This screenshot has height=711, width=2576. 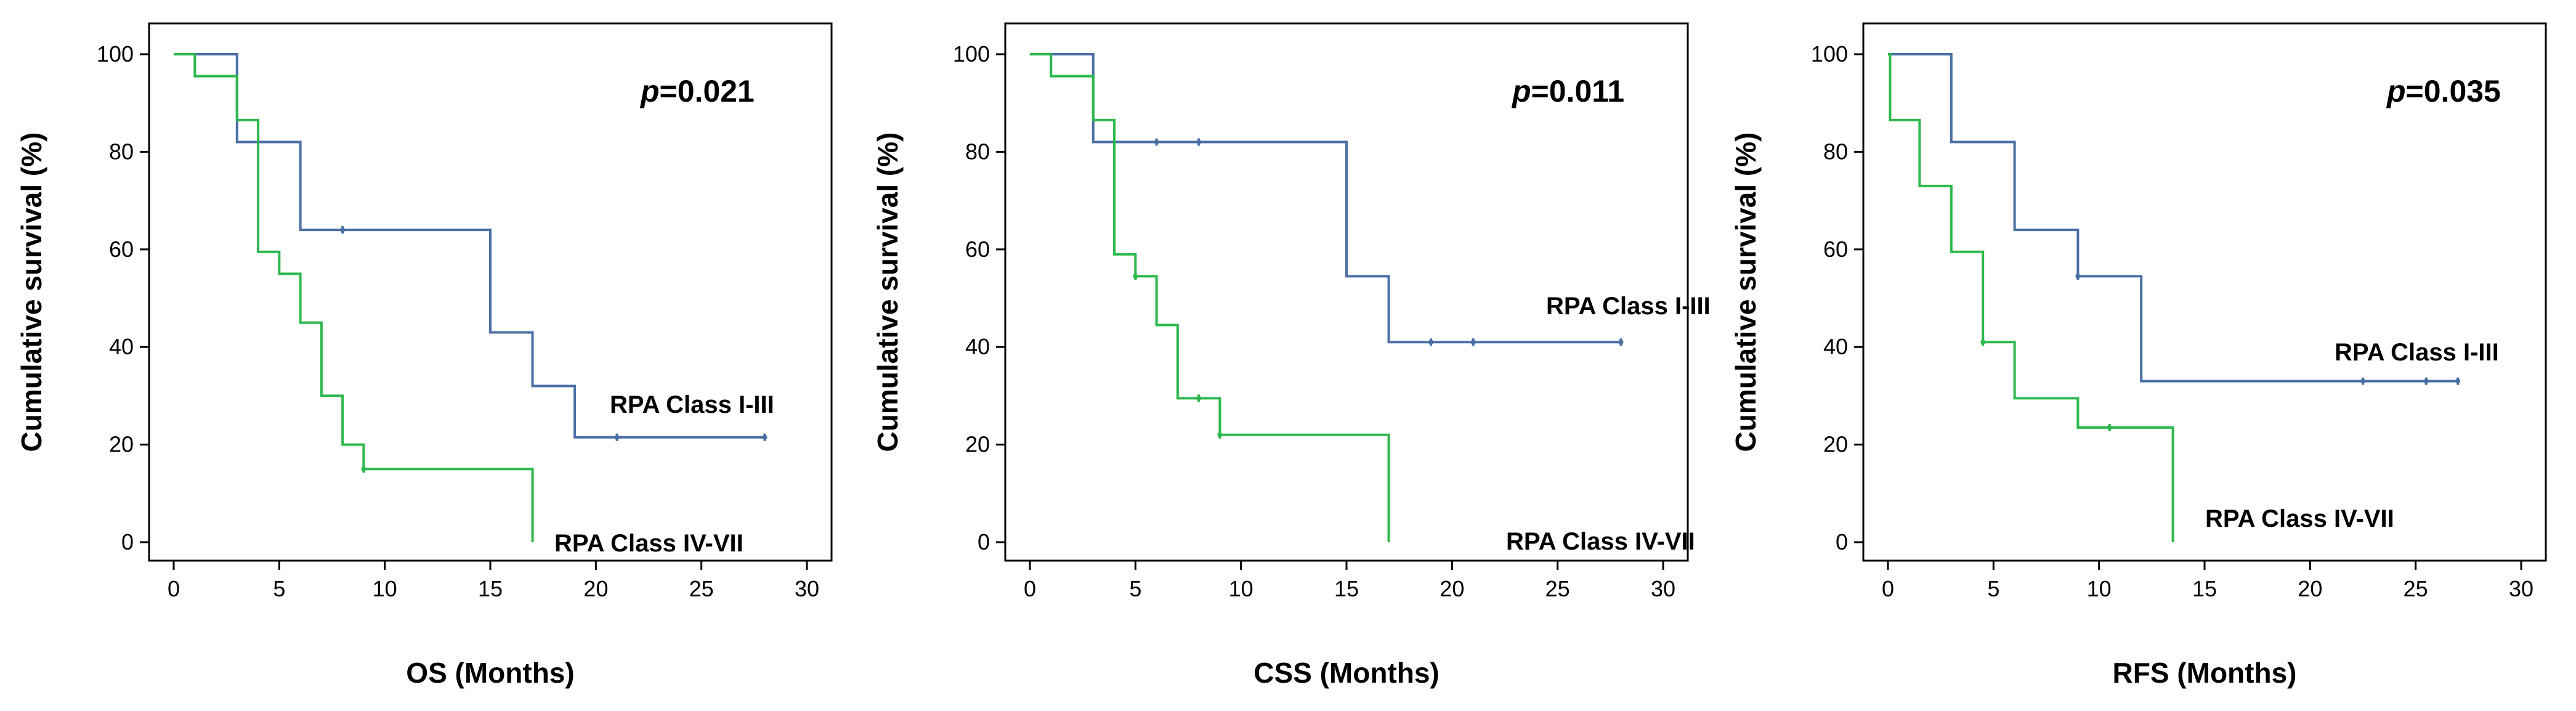 I want to click on p-value: p=0.011, so click(x=1567, y=91).